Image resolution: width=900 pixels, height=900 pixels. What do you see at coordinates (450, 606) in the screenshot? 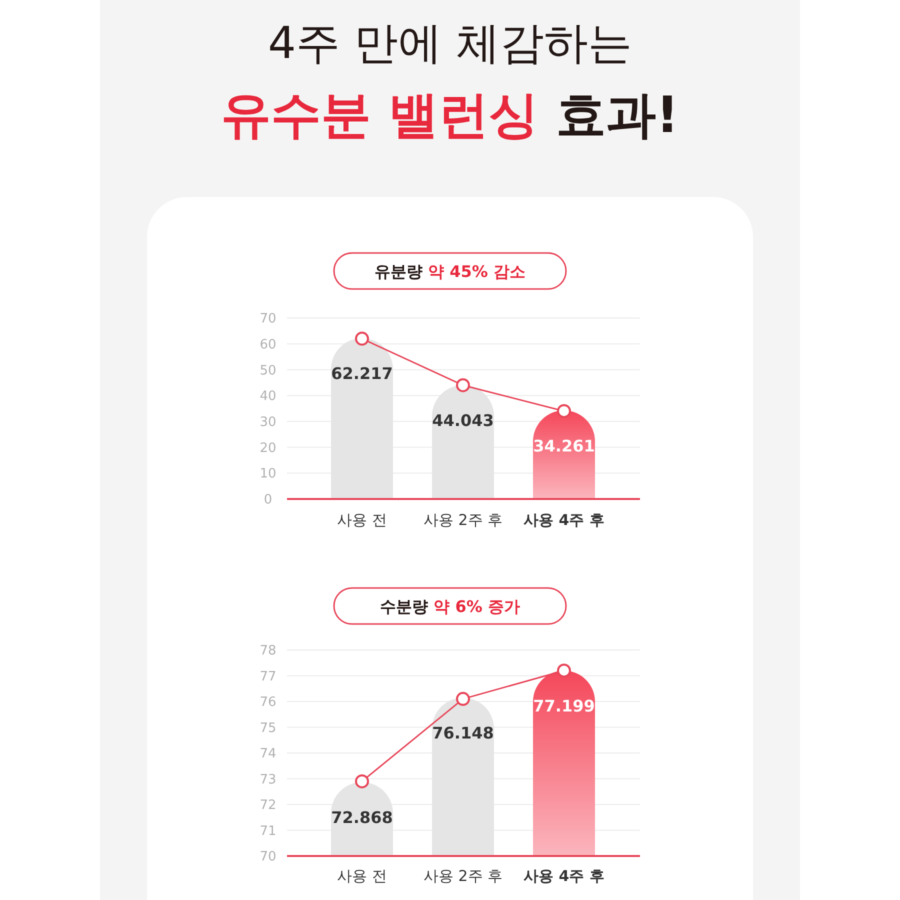
I see `chart-subtitle: 수분량 약 6% 증가` at bounding box center [450, 606].